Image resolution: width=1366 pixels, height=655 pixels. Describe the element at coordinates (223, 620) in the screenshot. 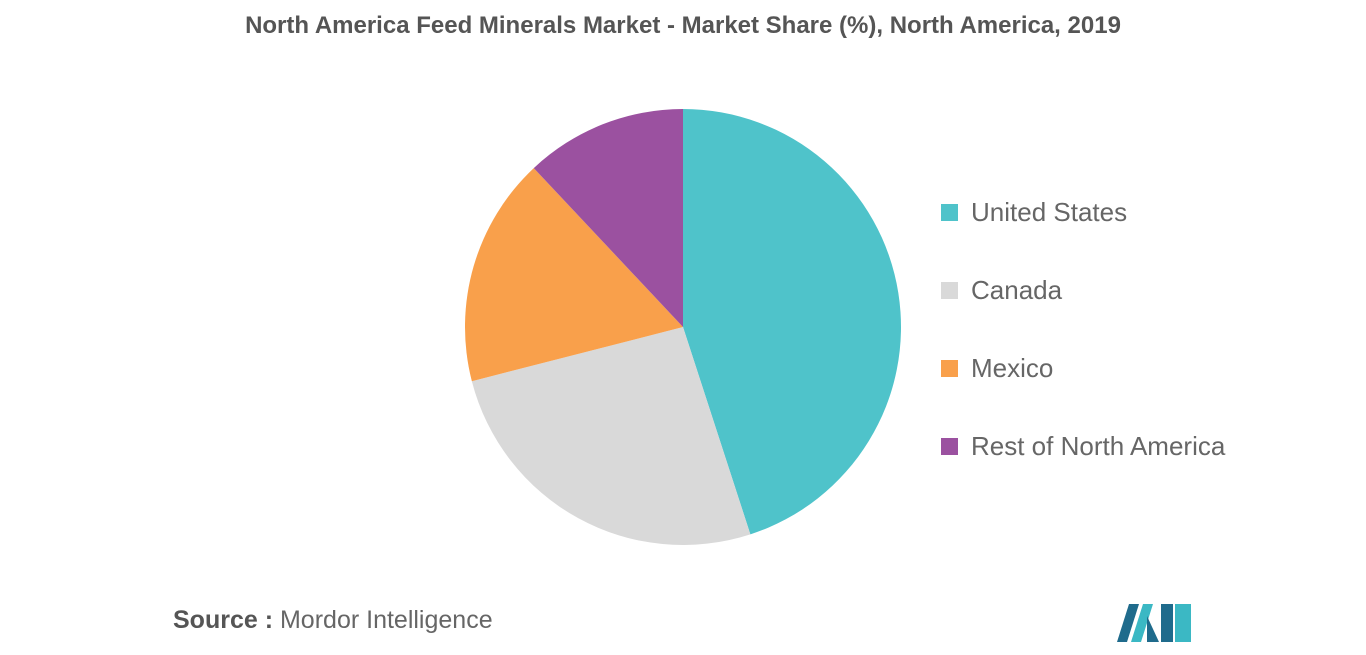

I see `source-label: Source :` at that location.